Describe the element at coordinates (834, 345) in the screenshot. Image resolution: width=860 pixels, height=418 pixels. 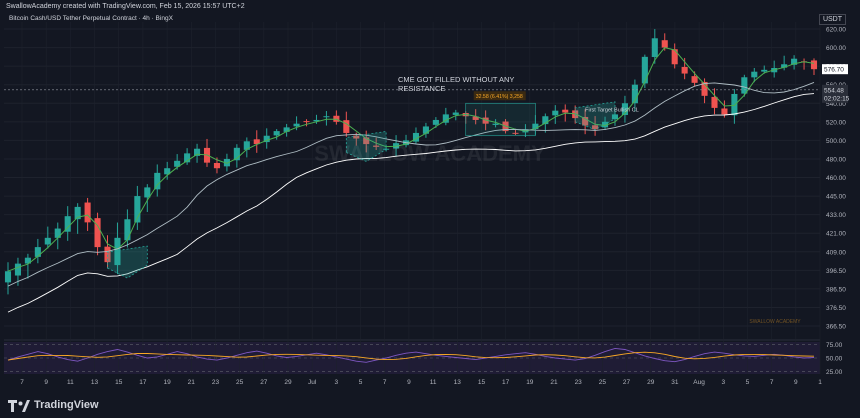
I see `rsi-tick-label: 75.00` at that location.